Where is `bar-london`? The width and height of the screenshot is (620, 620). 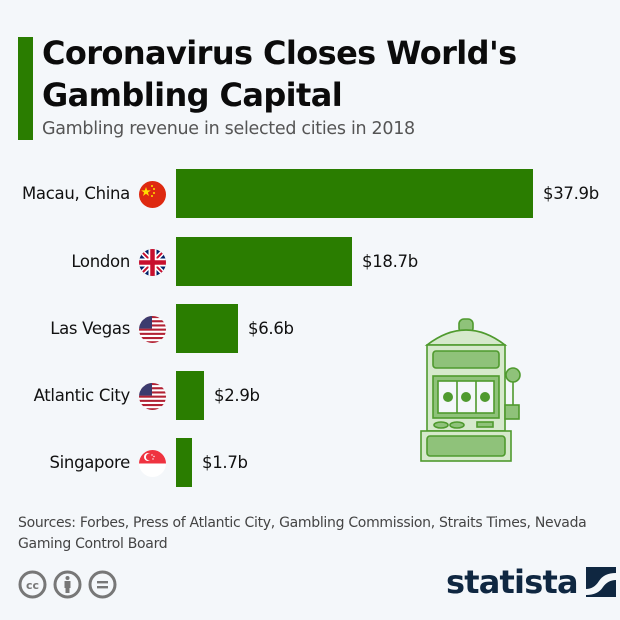 bar-london is located at coordinates (264, 261).